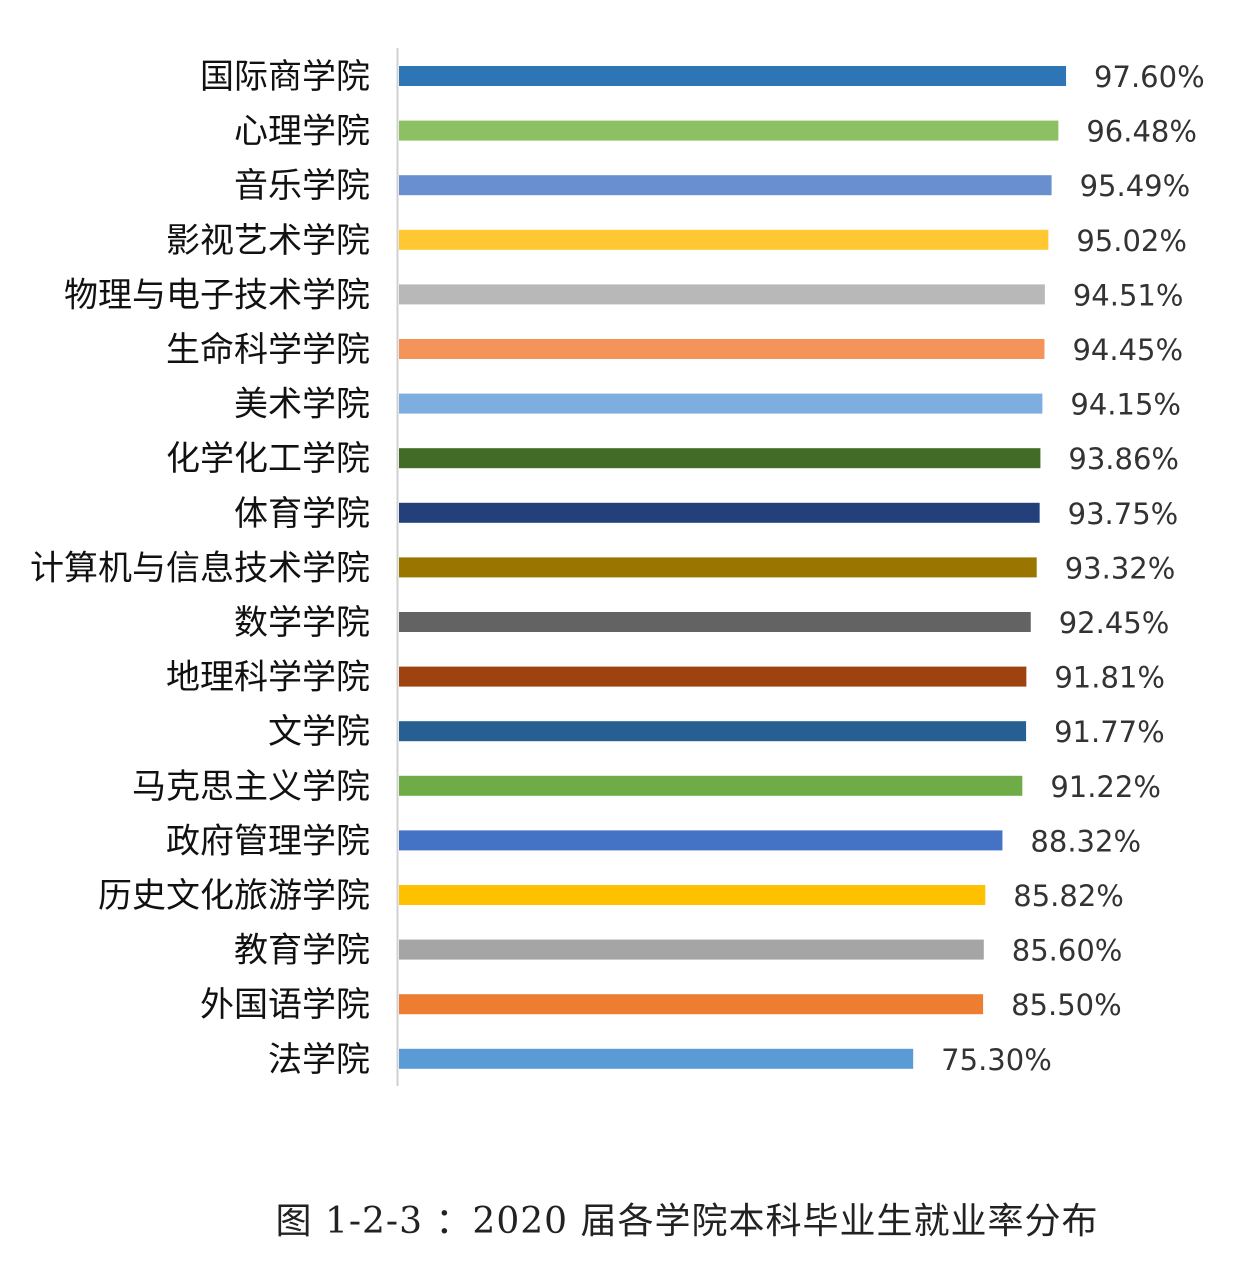 This screenshot has width=1244, height=1264. Describe the element at coordinates (285, 77) in the screenshot. I see `category-label: 国际商学院` at that location.